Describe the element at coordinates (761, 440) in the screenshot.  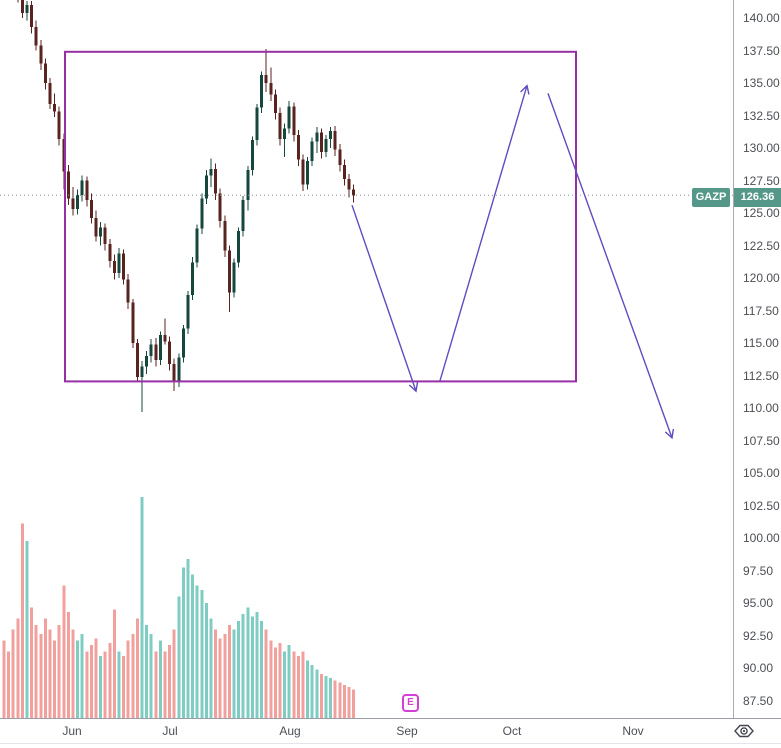
I see `price-tick-label: 107.50` at that location.